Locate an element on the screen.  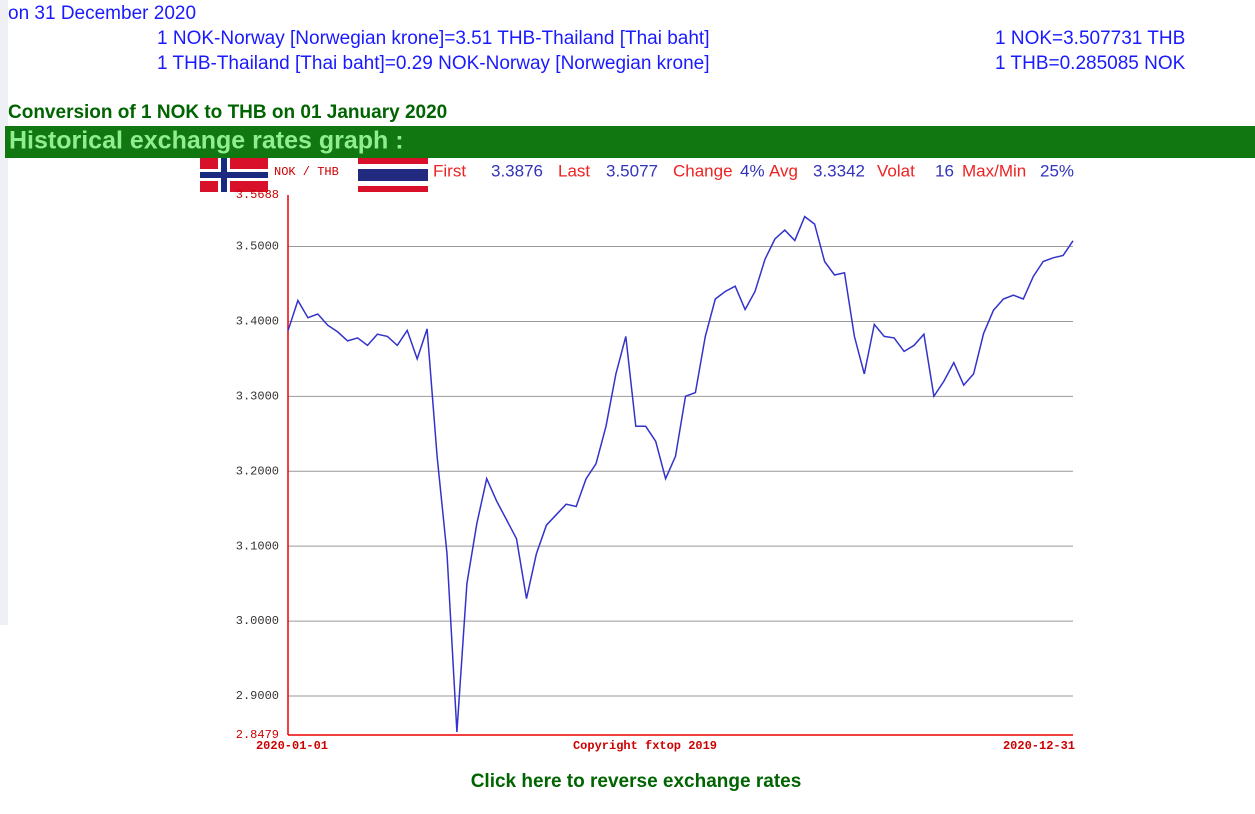
stat-value: 3.3876 is located at coordinates (517, 170).